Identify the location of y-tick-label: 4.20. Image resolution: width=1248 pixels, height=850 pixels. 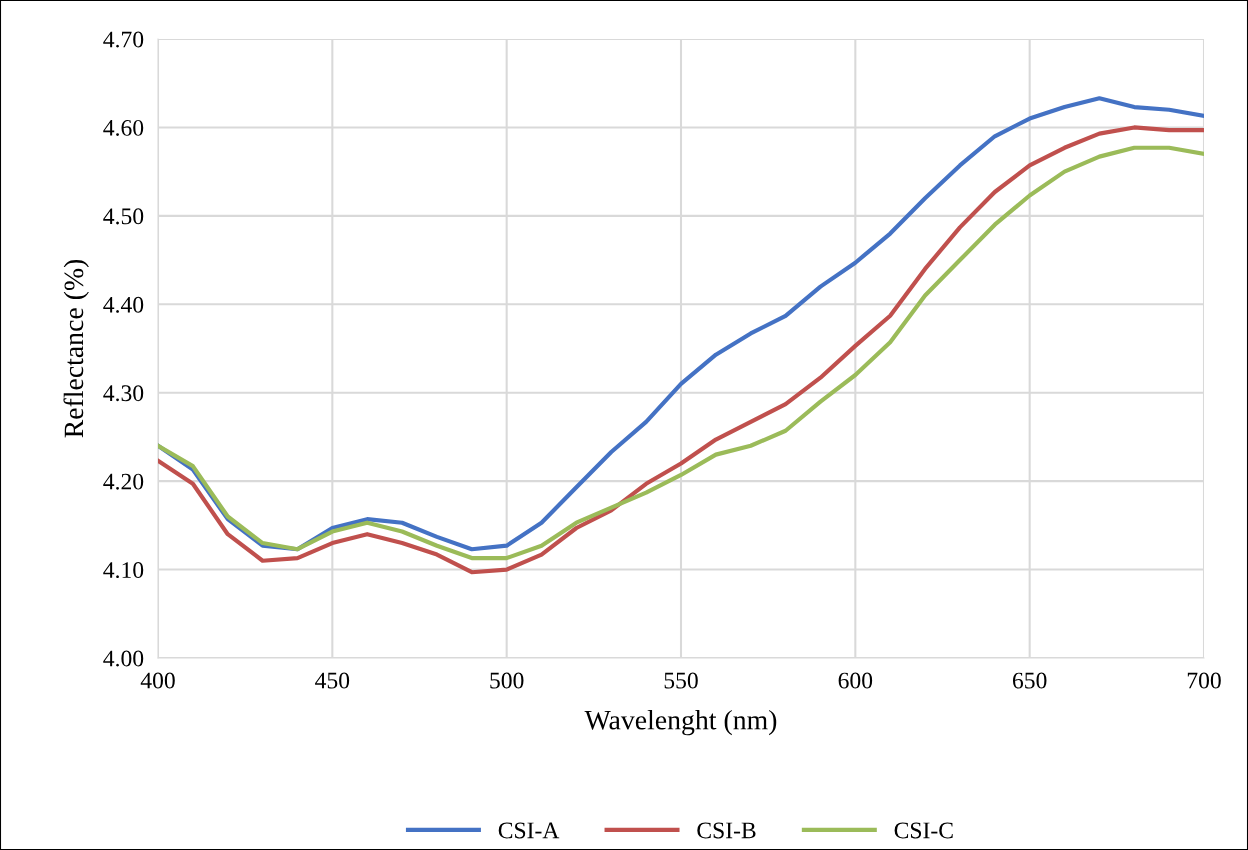
(123, 481).